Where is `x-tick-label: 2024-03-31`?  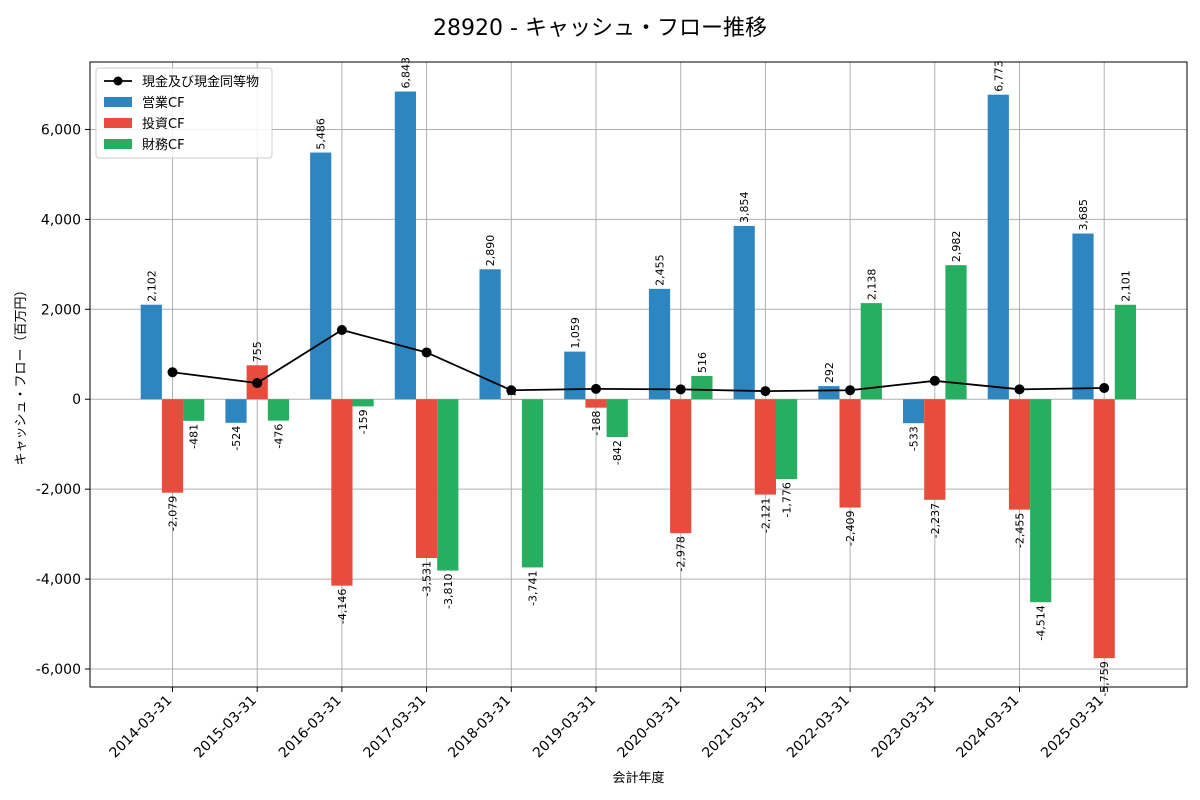 x-tick-label: 2024-03-31 is located at coordinates (987, 727).